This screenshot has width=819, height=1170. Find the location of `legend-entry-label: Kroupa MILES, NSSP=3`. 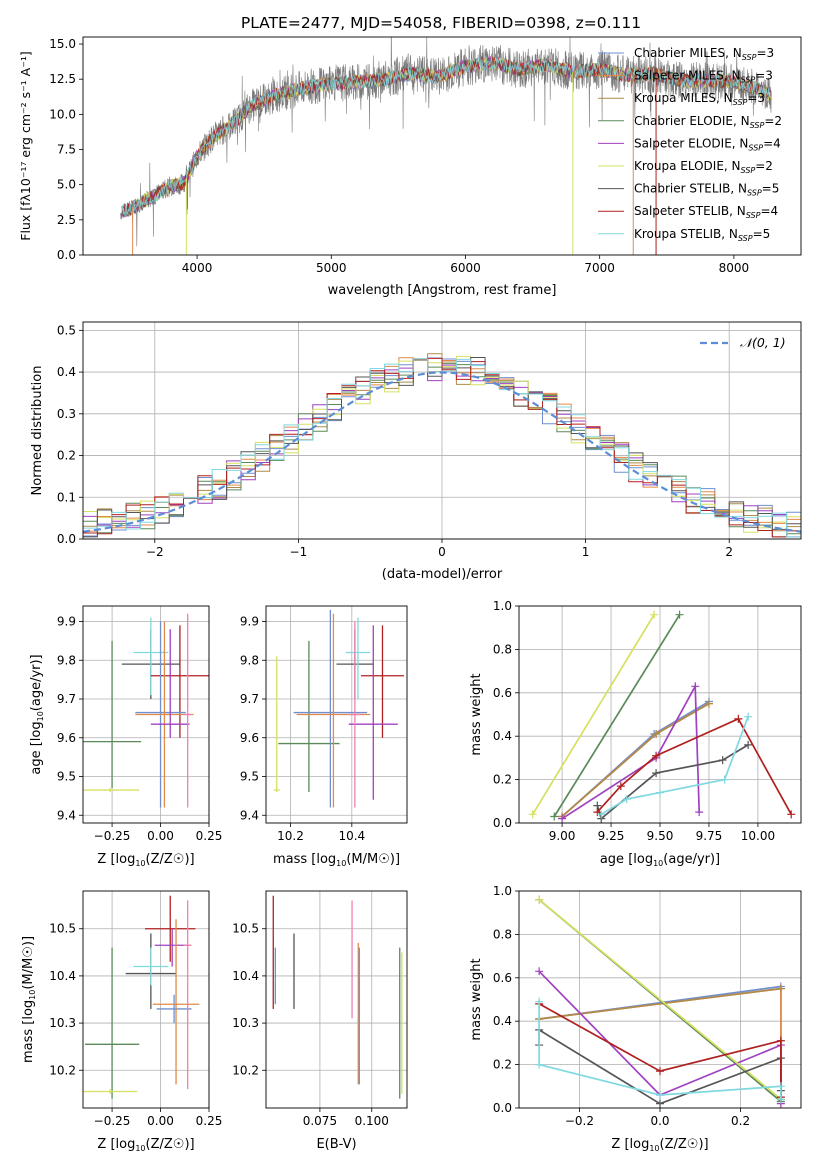

legend-entry-label: Kroupa MILES, NSSP=3 is located at coordinates (699, 99).